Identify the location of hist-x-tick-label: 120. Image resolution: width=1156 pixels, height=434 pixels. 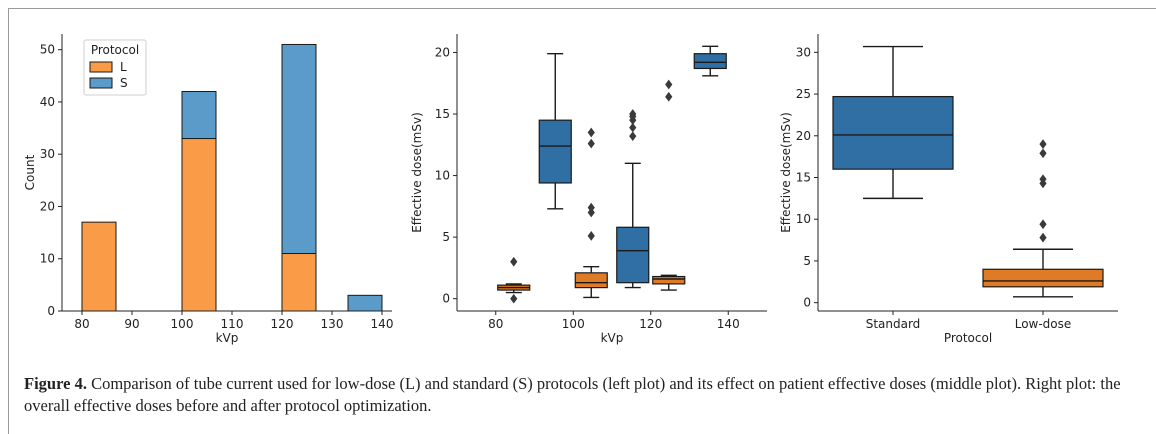
(282, 324).